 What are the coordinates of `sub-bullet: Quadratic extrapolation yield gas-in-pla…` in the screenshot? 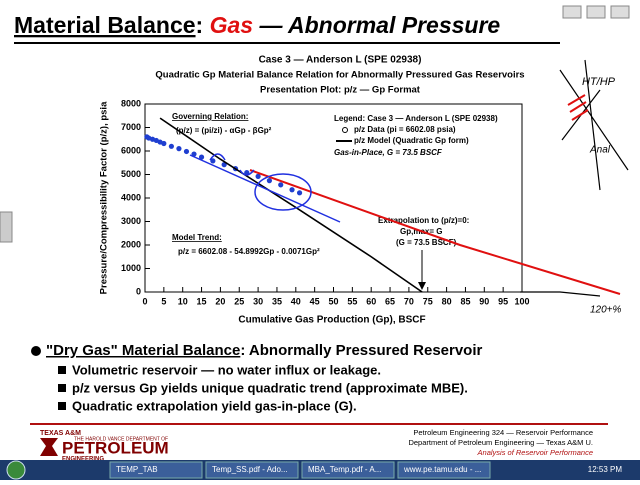 It's located at (214, 405).